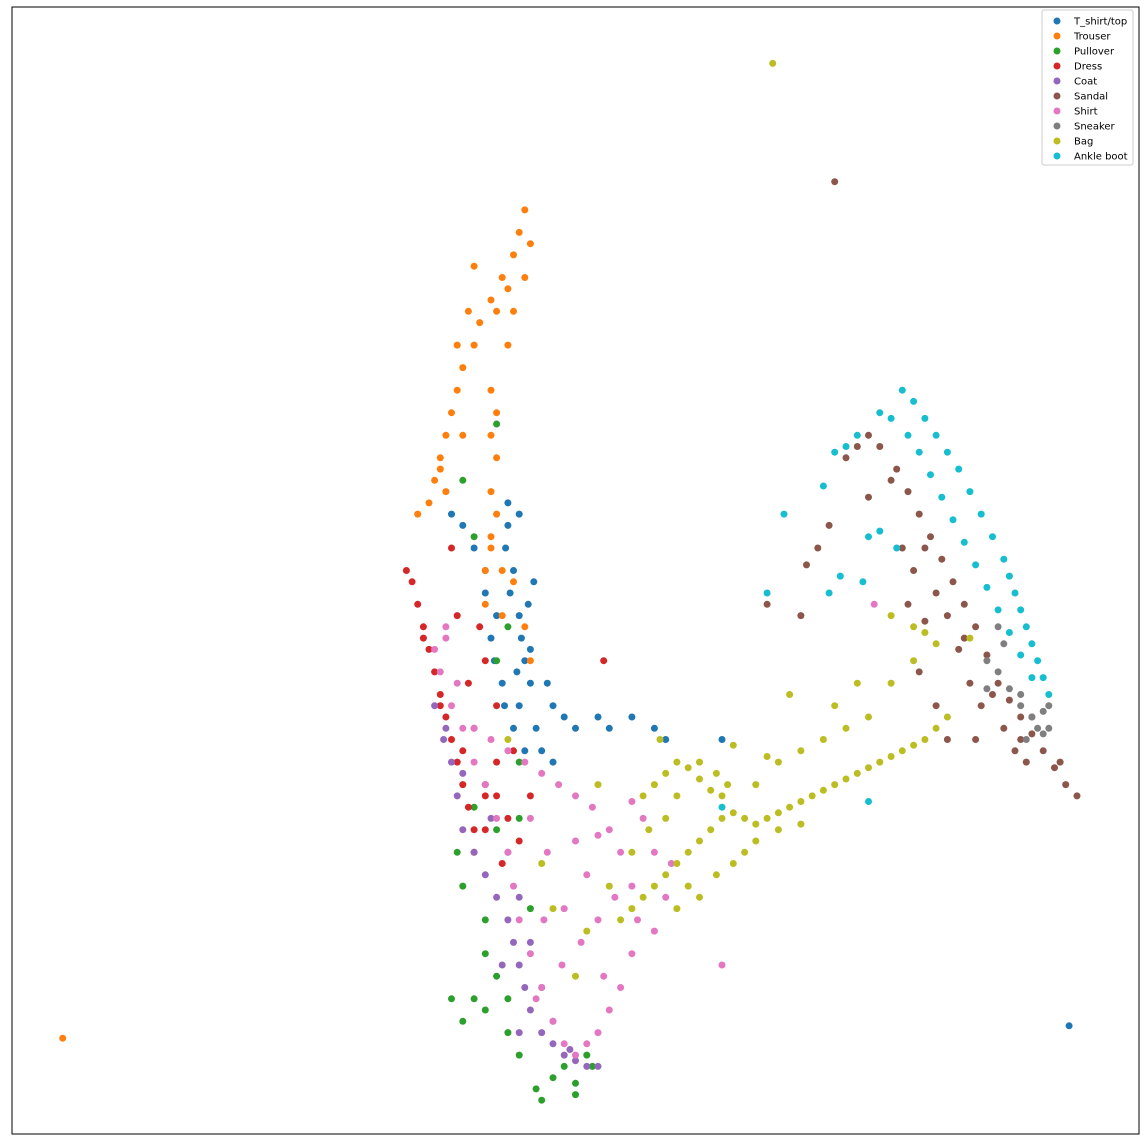 Image resolution: width=1144 pixels, height=1144 pixels. Describe the element at coordinates (1091, 97) in the screenshot. I see `legend-label-5: Sandal` at that location.